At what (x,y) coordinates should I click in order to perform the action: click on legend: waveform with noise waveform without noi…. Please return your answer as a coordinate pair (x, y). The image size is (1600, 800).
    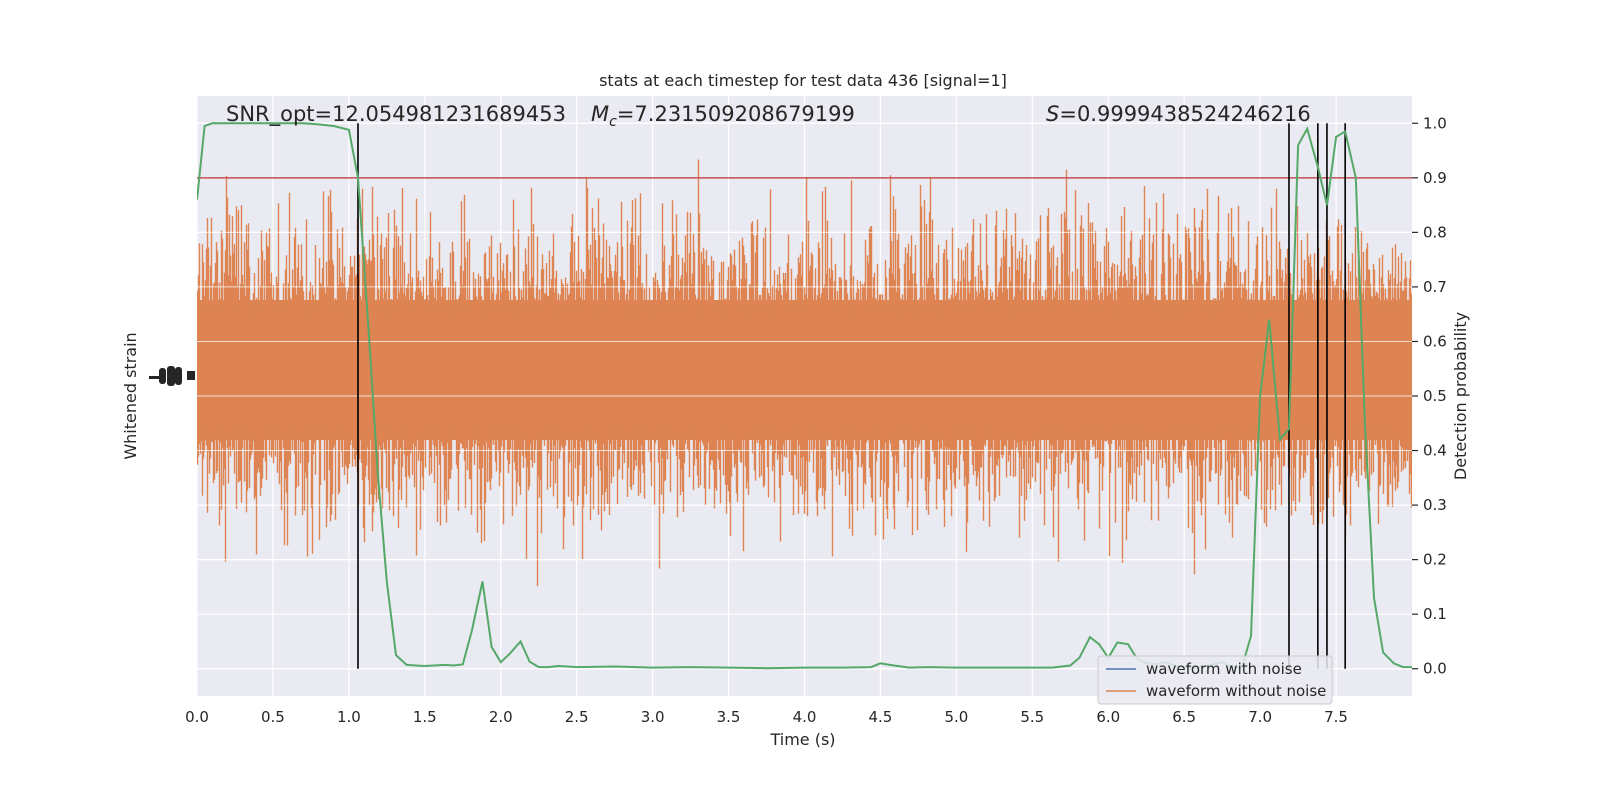
    Looking at the image, I should click on (1215, 680).